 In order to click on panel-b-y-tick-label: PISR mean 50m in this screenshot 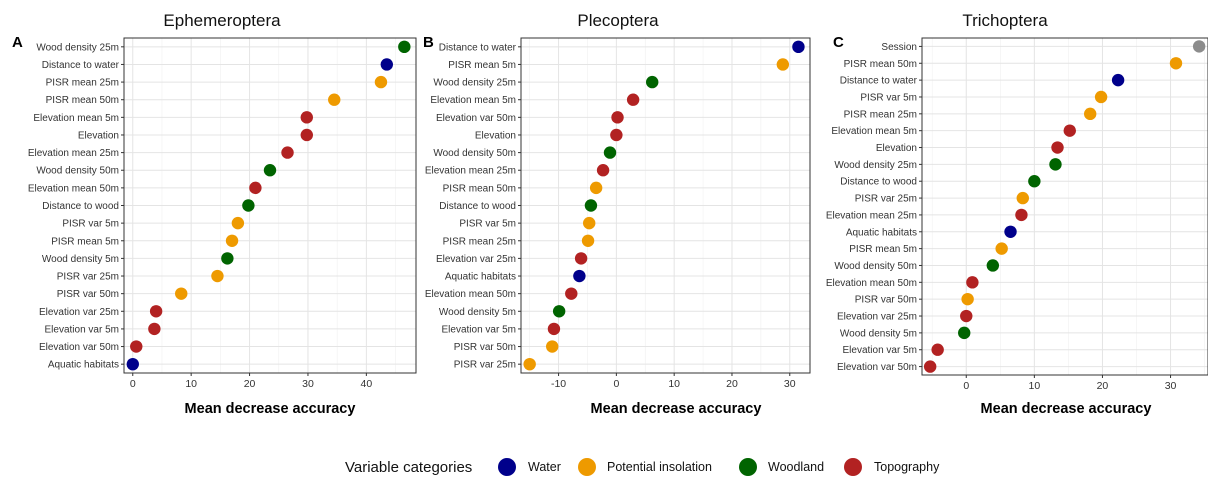, I will do `click(479, 188)`.